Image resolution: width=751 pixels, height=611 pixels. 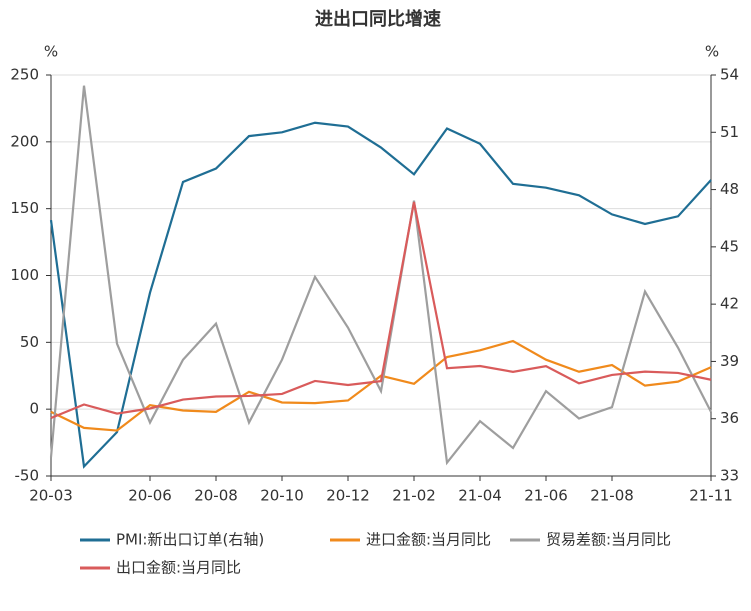 What do you see at coordinates (24, 141) in the screenshot?
I see `y-tick-label: 200` at bounding box center [24, 141].